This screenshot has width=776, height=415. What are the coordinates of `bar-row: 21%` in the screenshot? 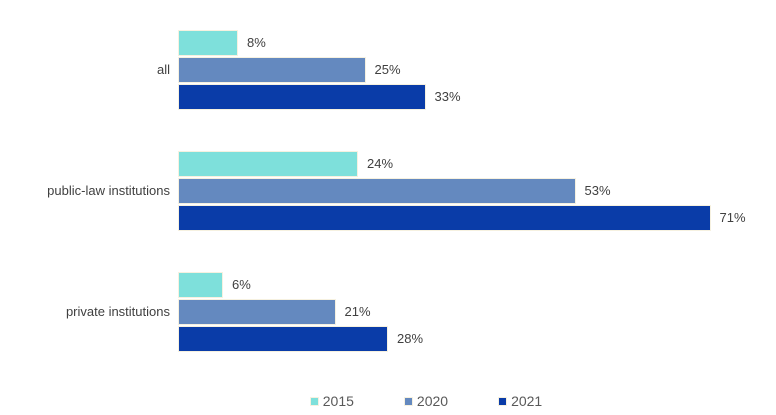 It's located at (477, 311).